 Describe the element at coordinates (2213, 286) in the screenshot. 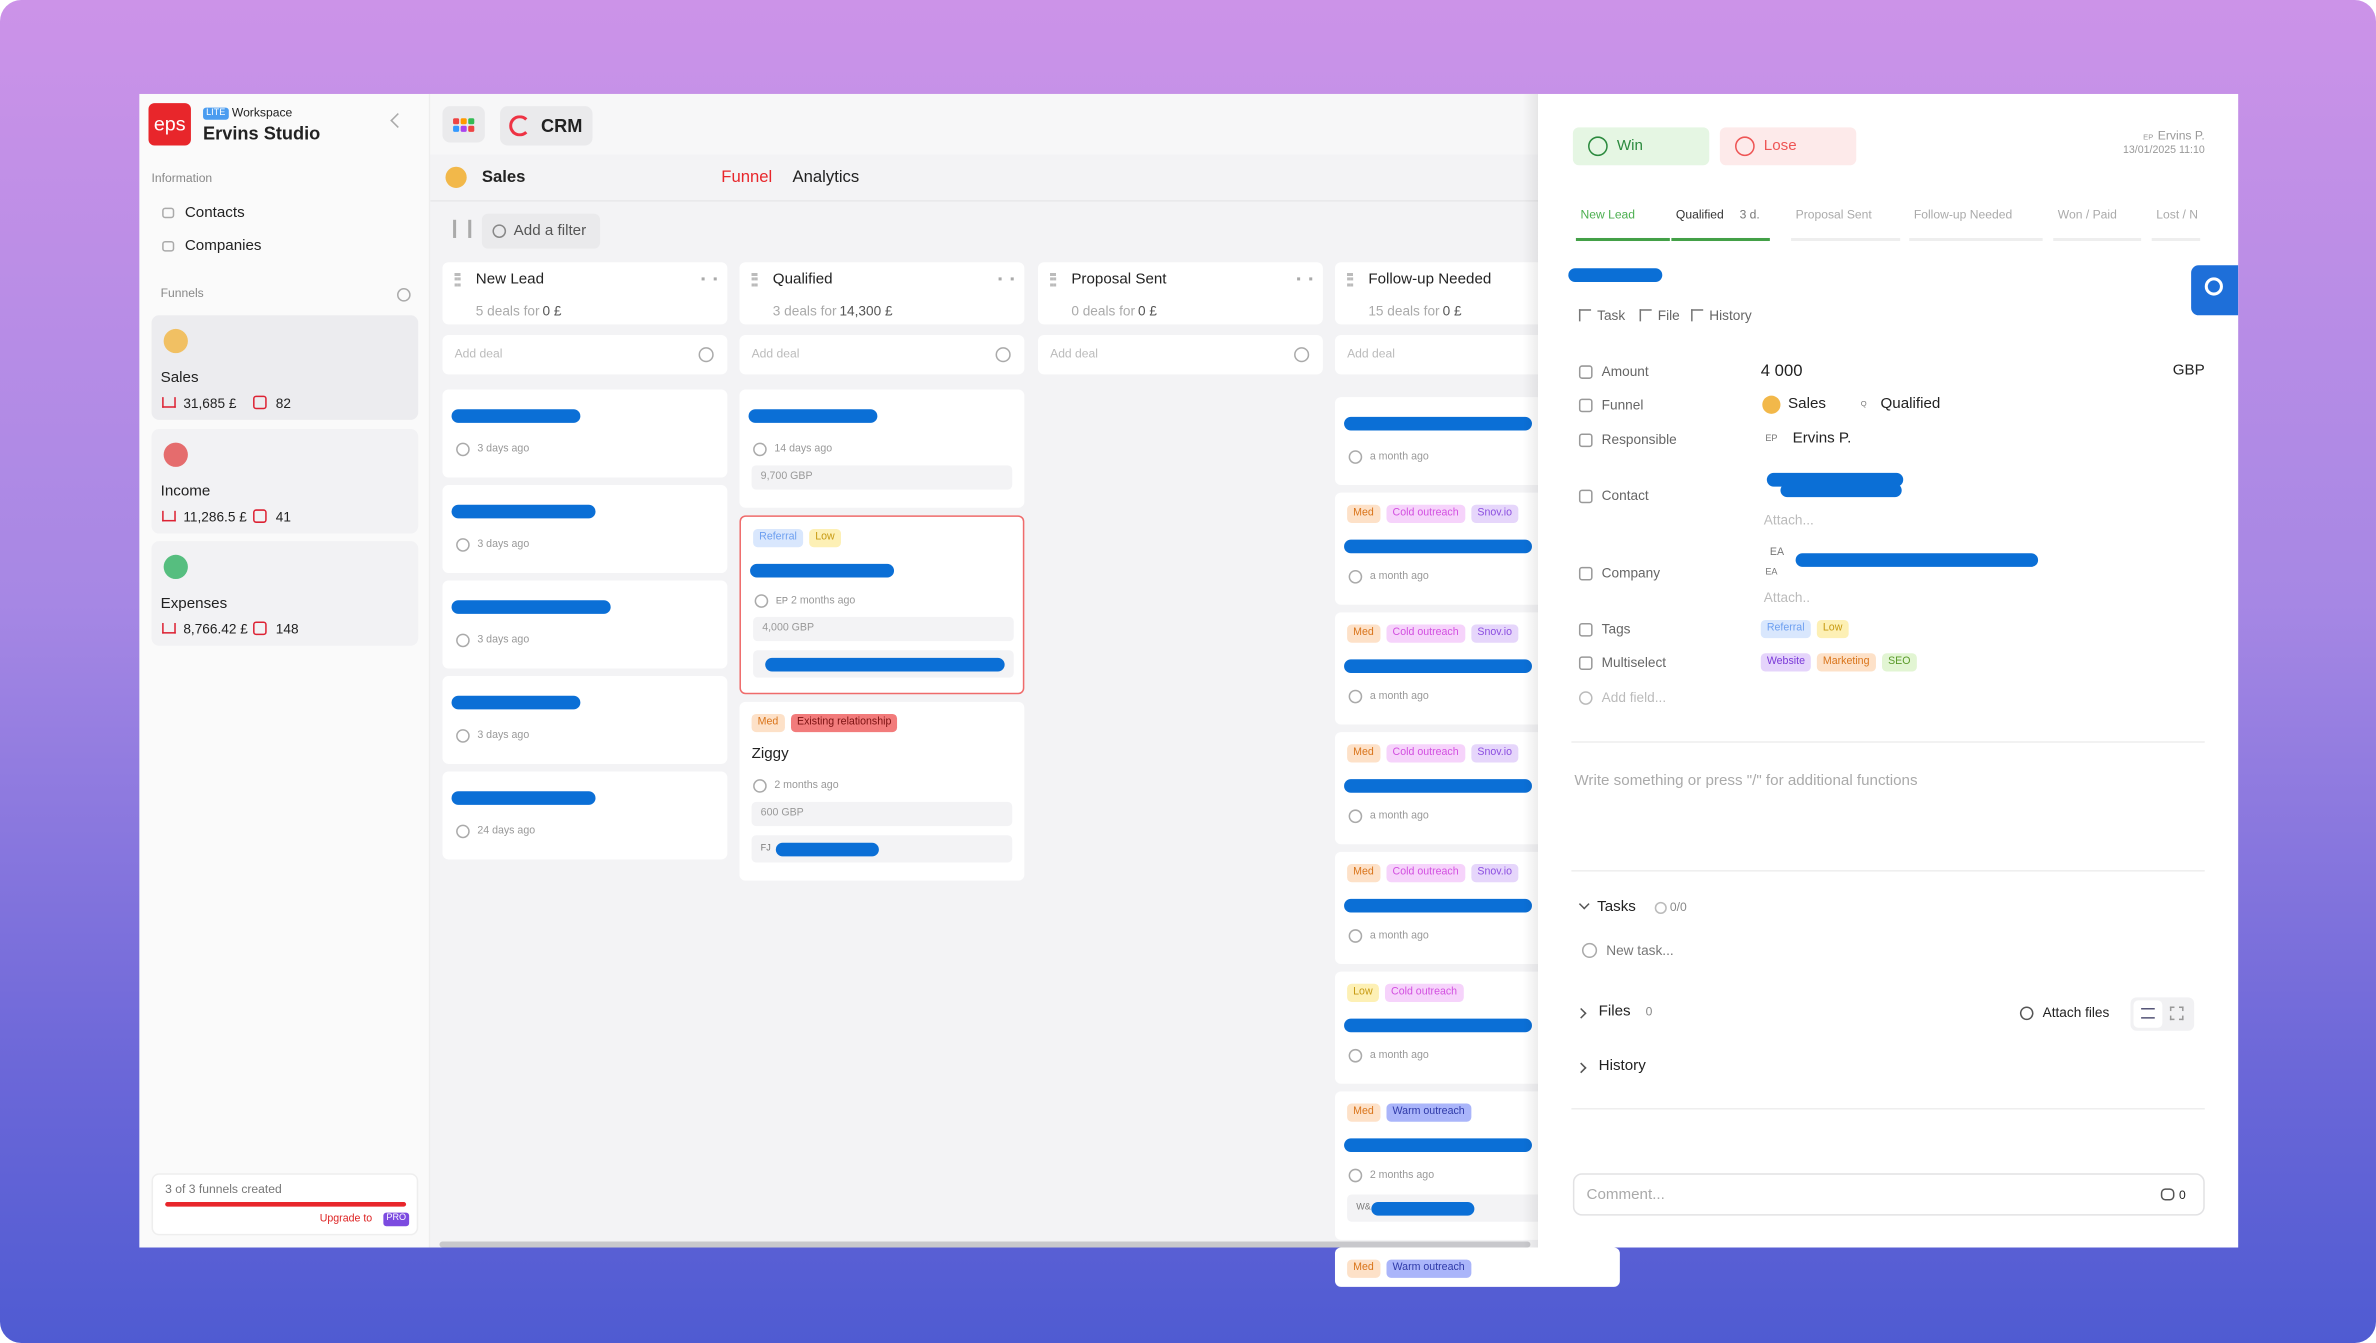

I see `search-icon` at that location.